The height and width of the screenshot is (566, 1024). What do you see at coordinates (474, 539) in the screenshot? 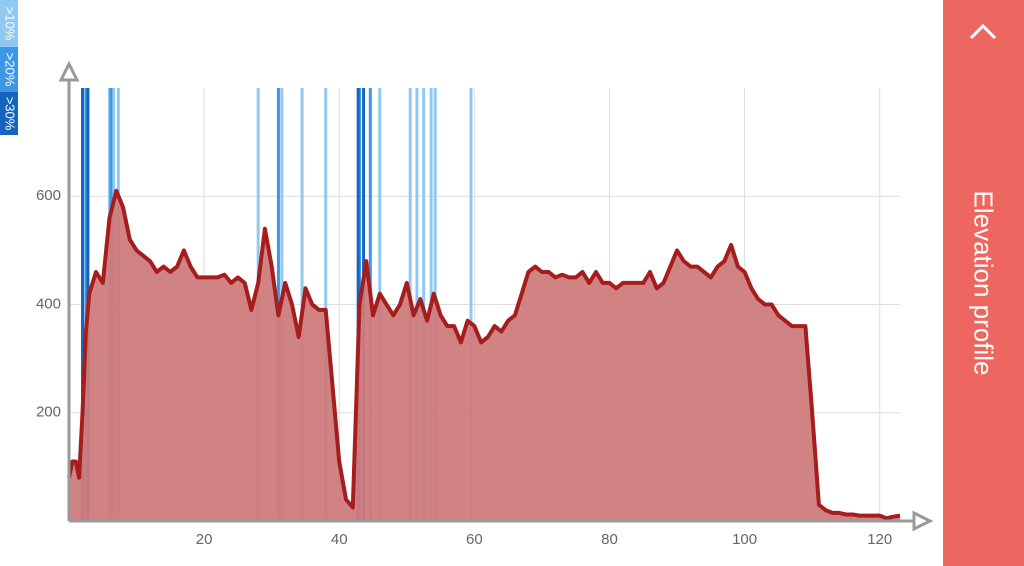
I see `x-tick-label: 60` at bounding box center [474, 539].